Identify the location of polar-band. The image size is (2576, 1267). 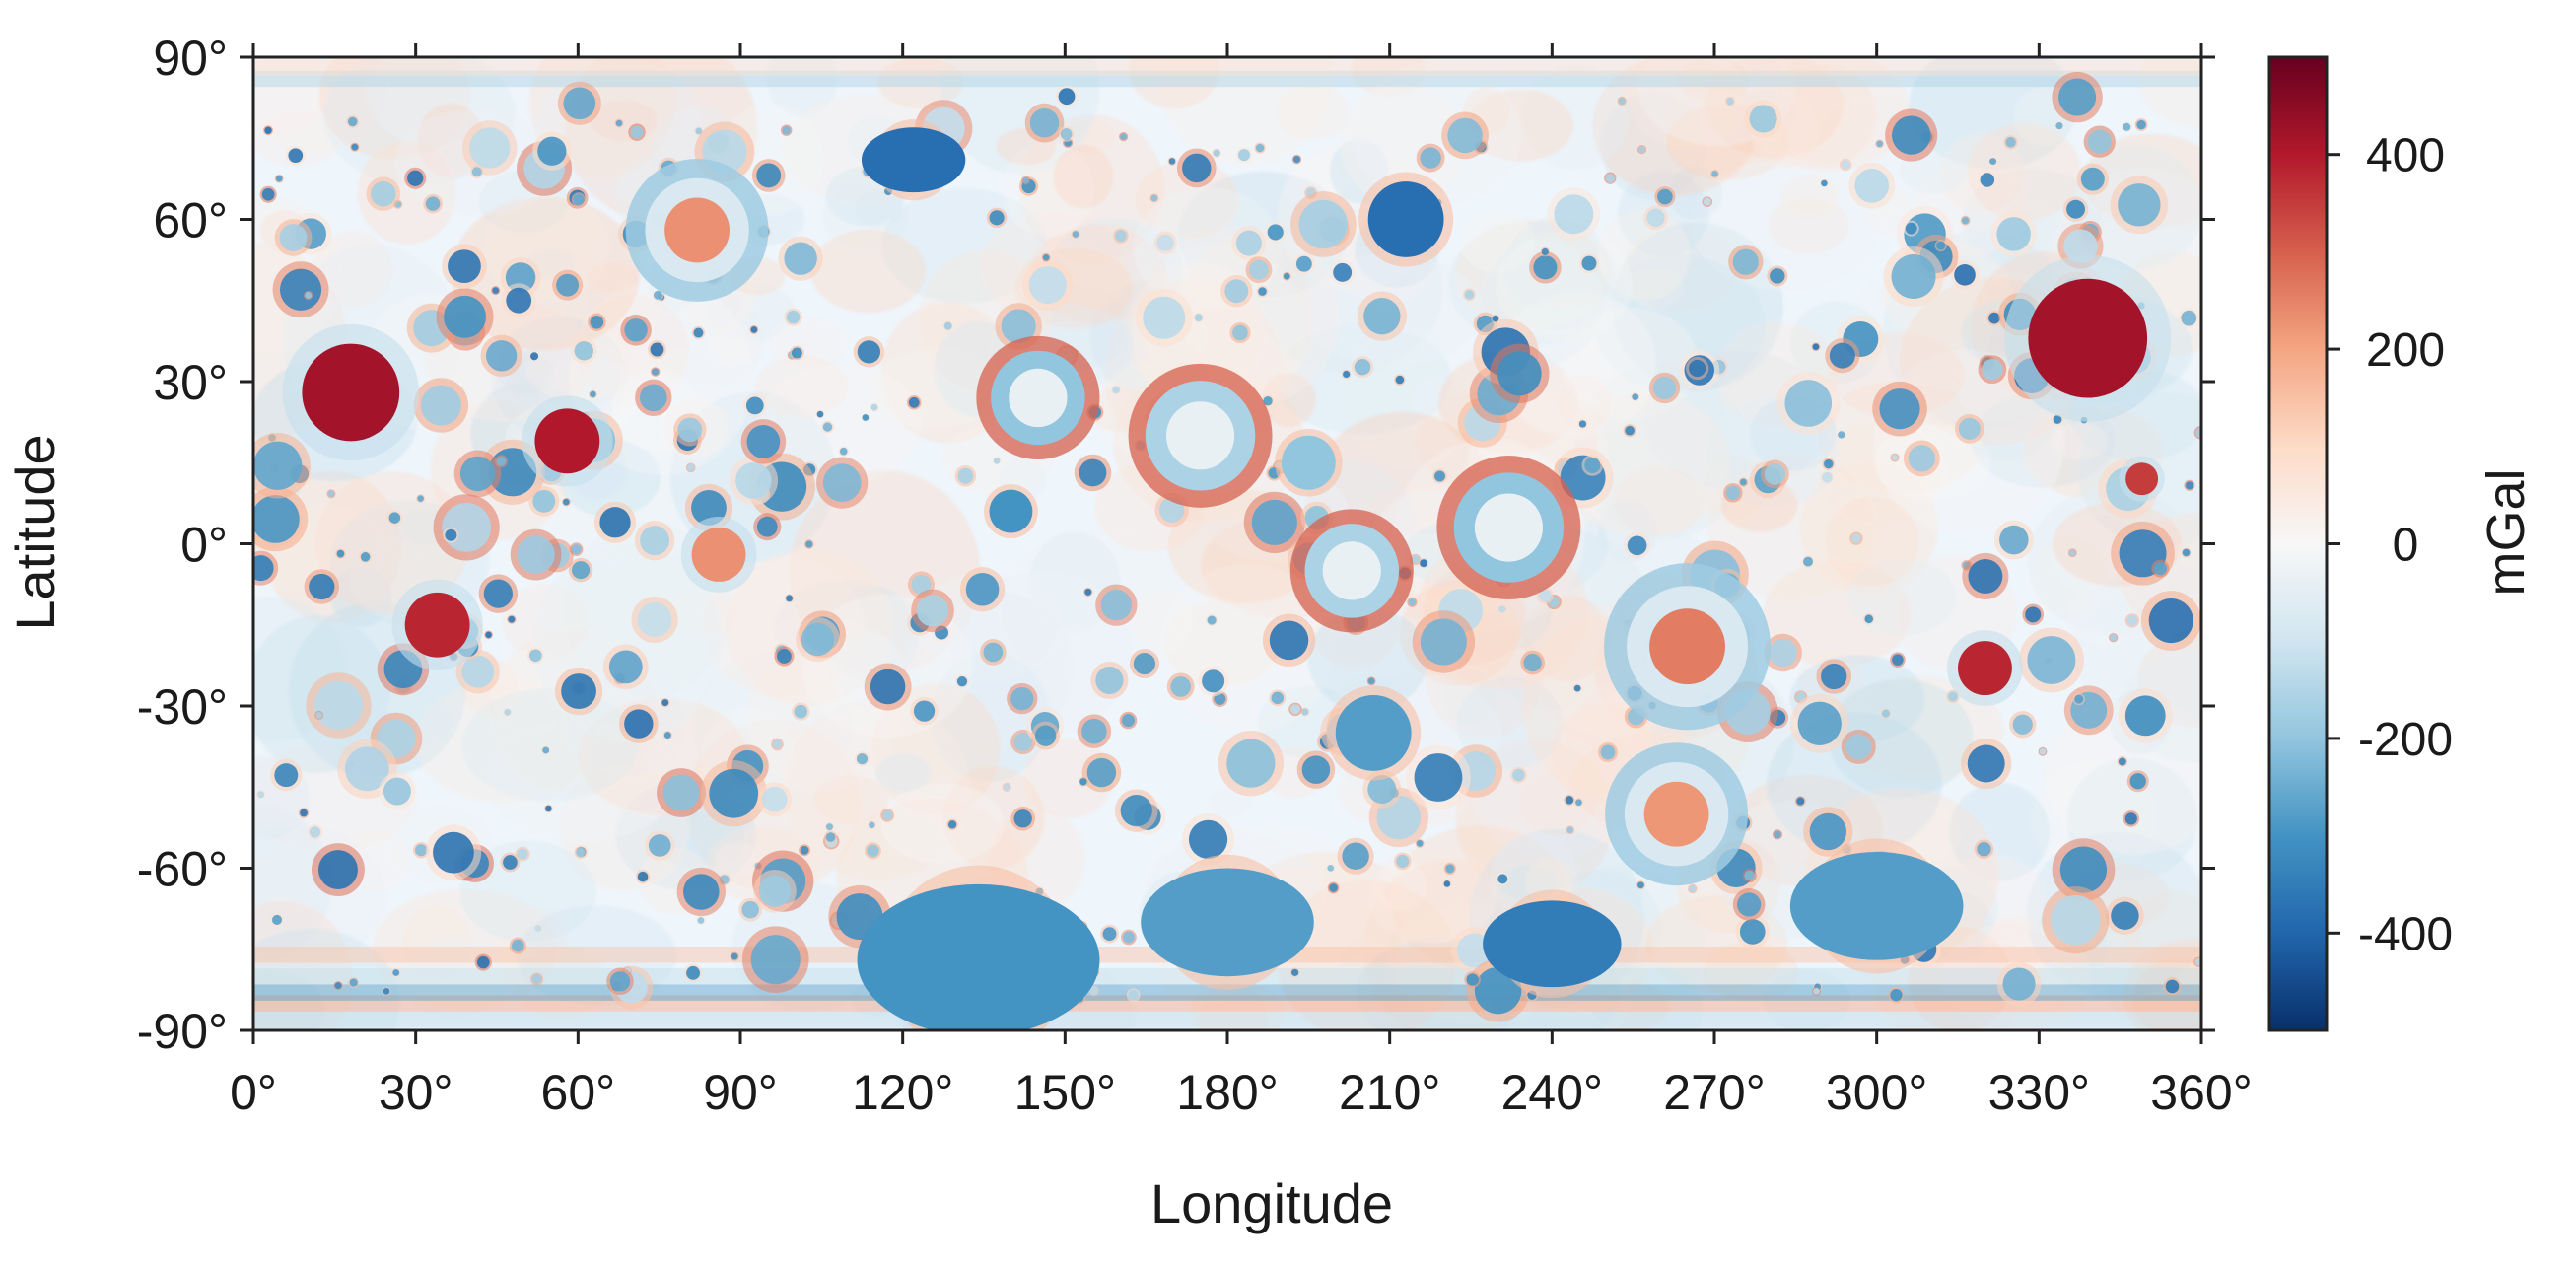
(1227, 1019).